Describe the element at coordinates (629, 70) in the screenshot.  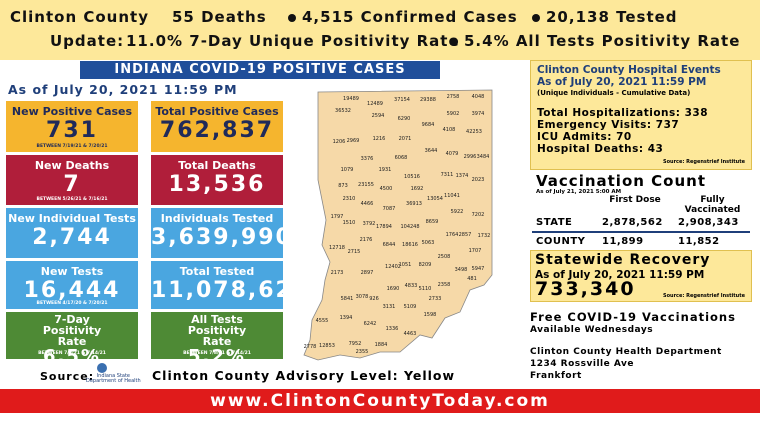
I see `hospital-title: Clinton County Hospital Events` at that location.